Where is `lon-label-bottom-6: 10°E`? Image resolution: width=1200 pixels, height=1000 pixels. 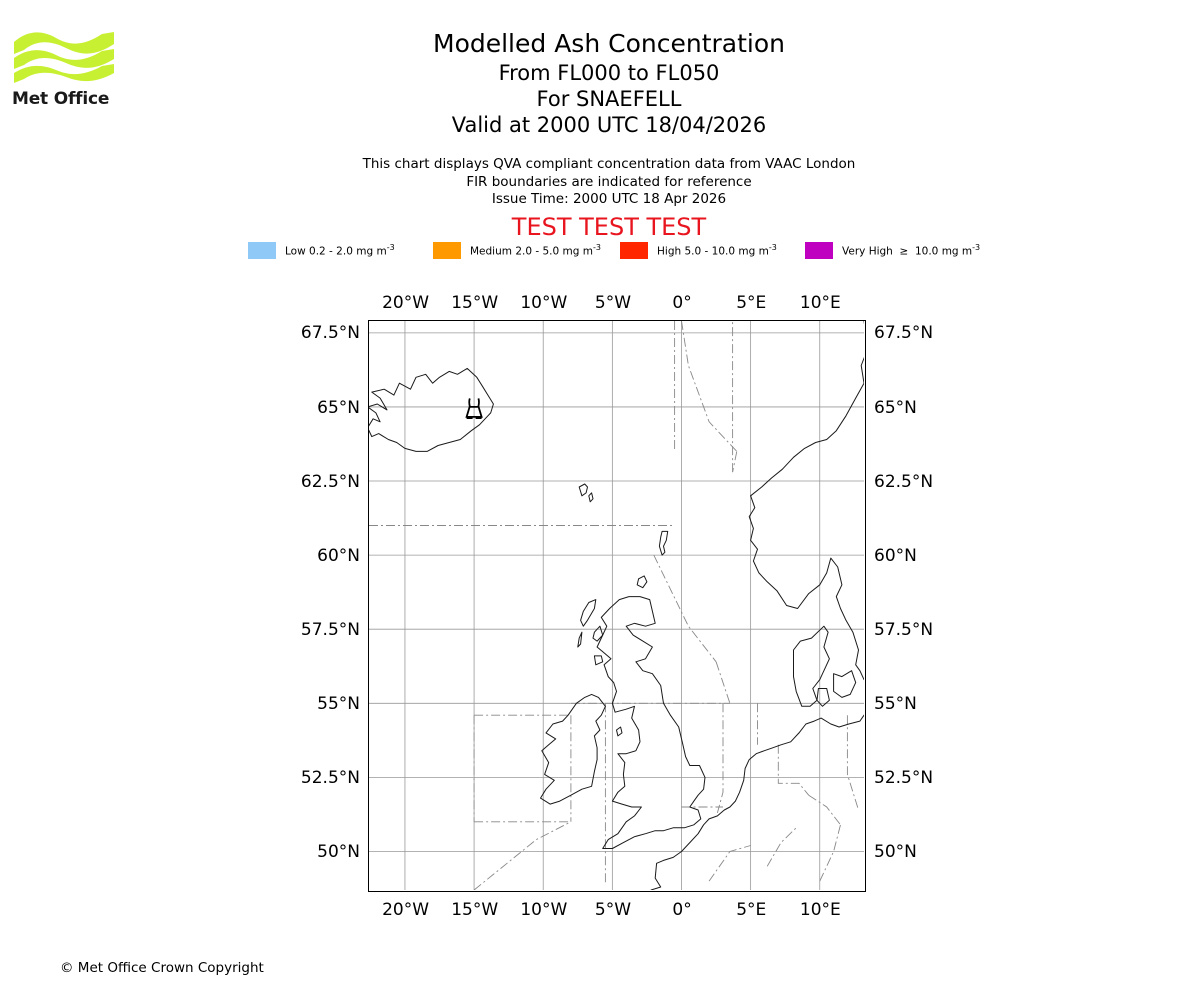 lon-label-bottom-6: 10°E is located at coordinates (820, 910).